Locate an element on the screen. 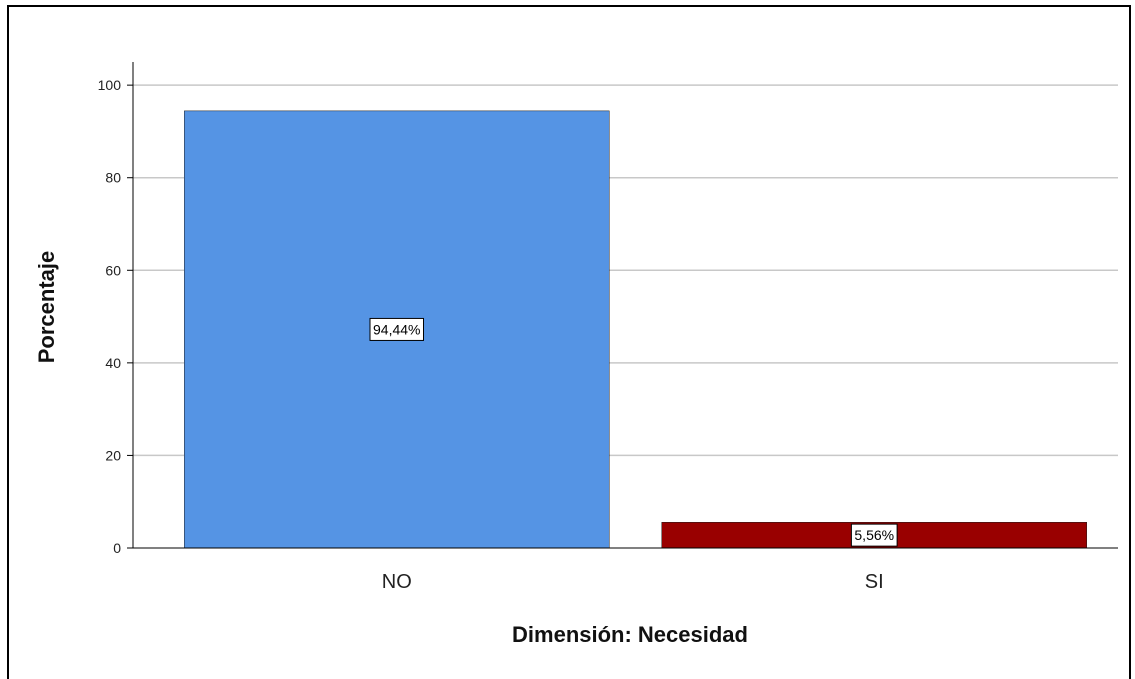  data-label-text: 94,44% is located at coordinates (396, 329).